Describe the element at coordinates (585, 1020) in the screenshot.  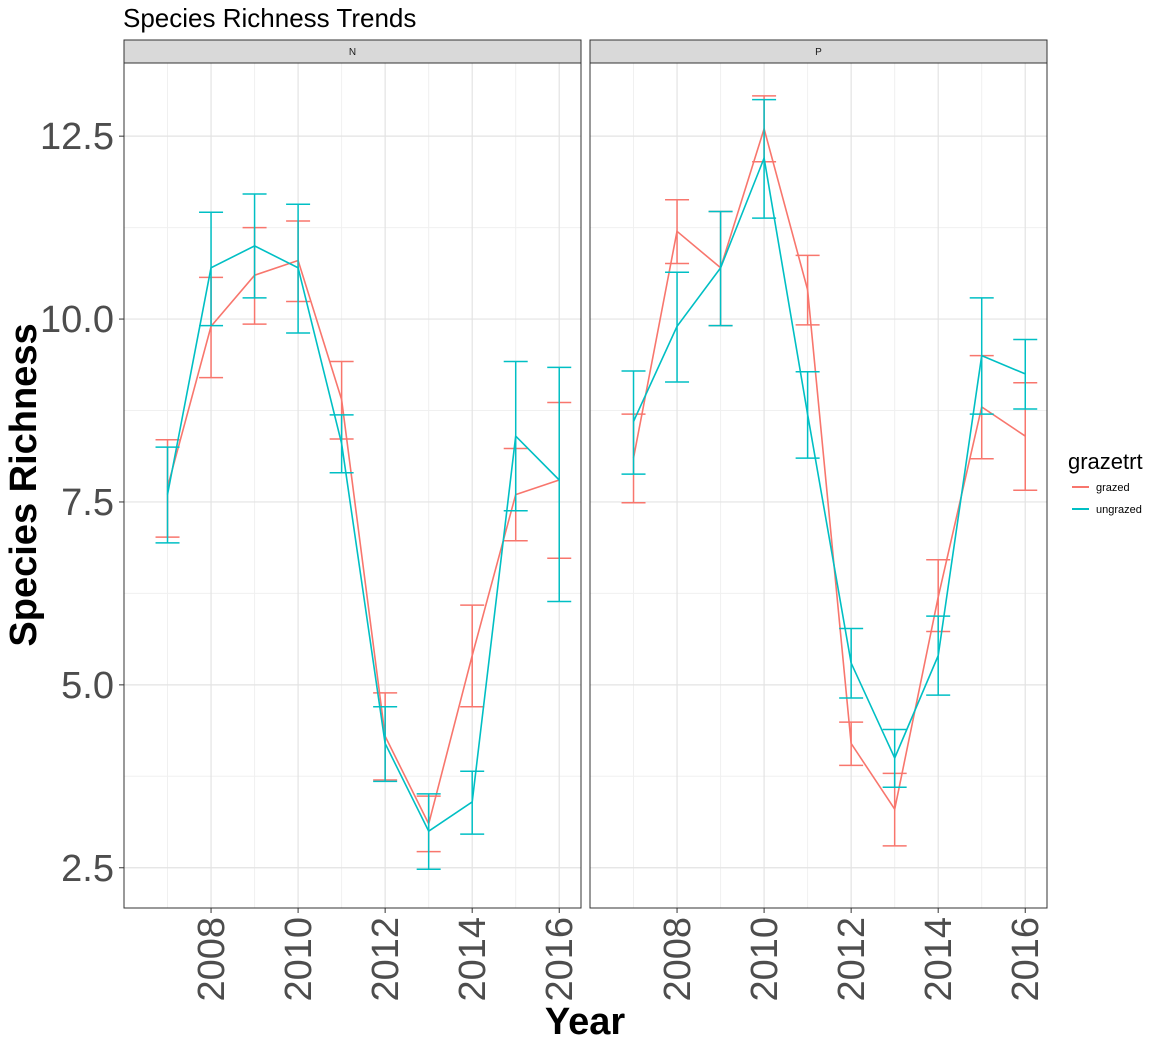
I see `x-axis-title: Year` at that location.